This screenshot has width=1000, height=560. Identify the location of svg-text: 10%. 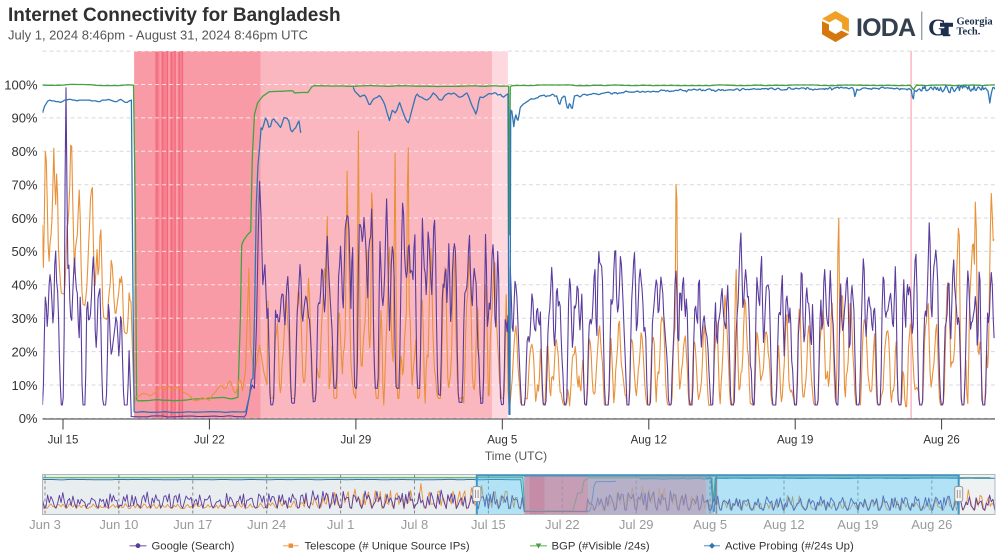
(24, 385).